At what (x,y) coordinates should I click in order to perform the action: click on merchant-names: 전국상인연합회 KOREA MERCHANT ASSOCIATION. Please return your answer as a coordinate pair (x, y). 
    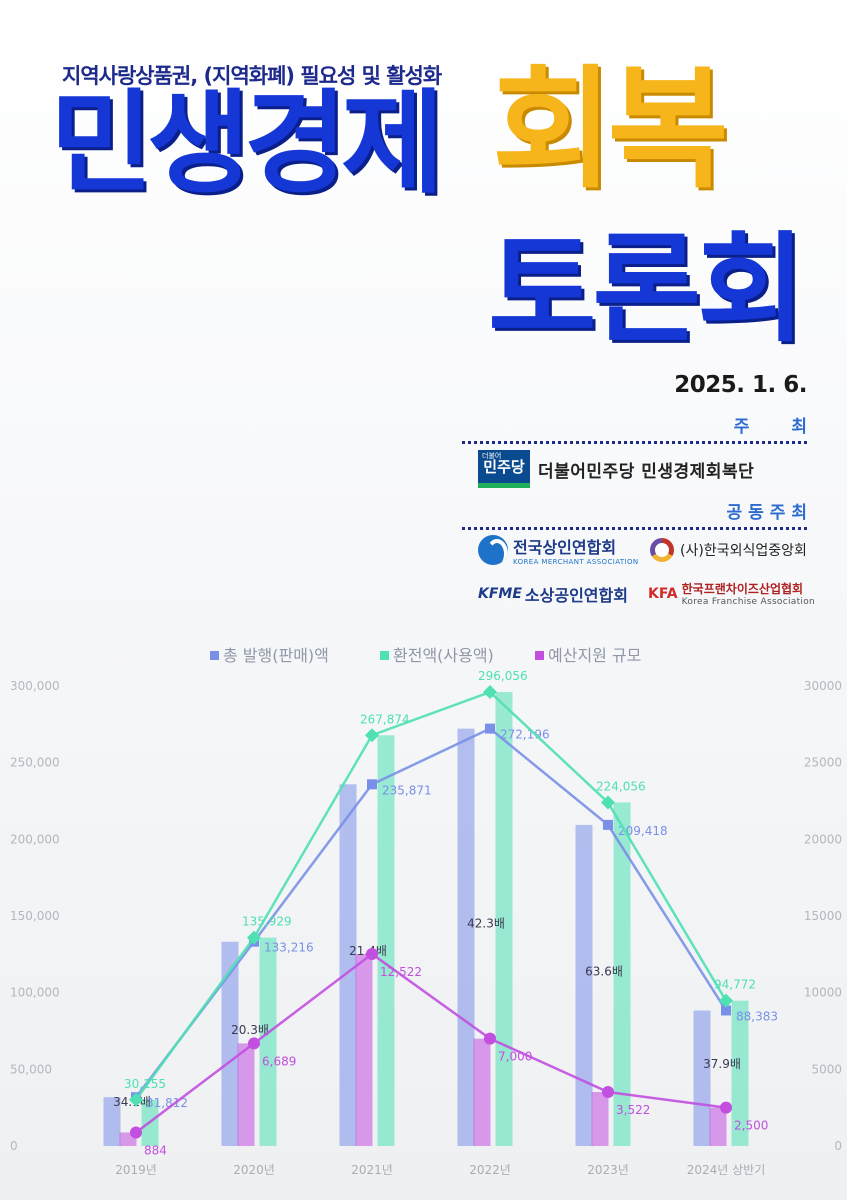
    Looking at the image, I should click on (576, 550).